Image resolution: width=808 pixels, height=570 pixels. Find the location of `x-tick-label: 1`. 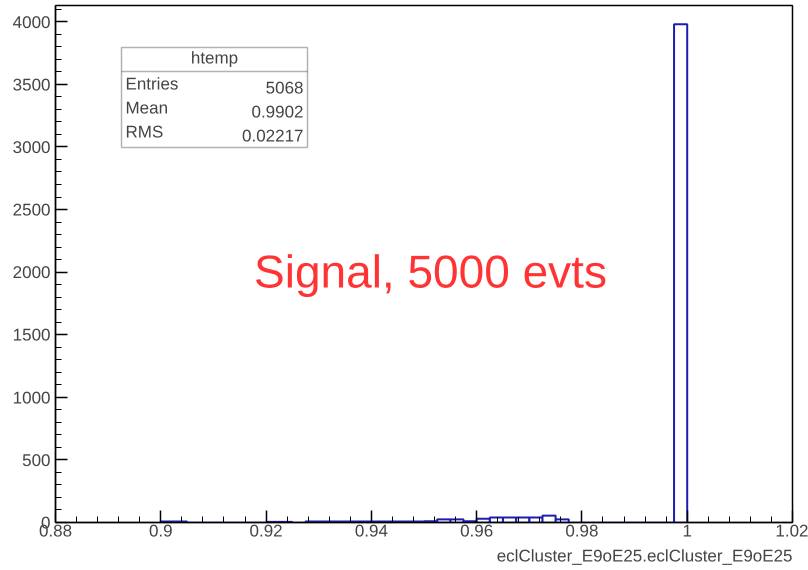

x-tick-label: 1 is located at coordinates (687, 531).